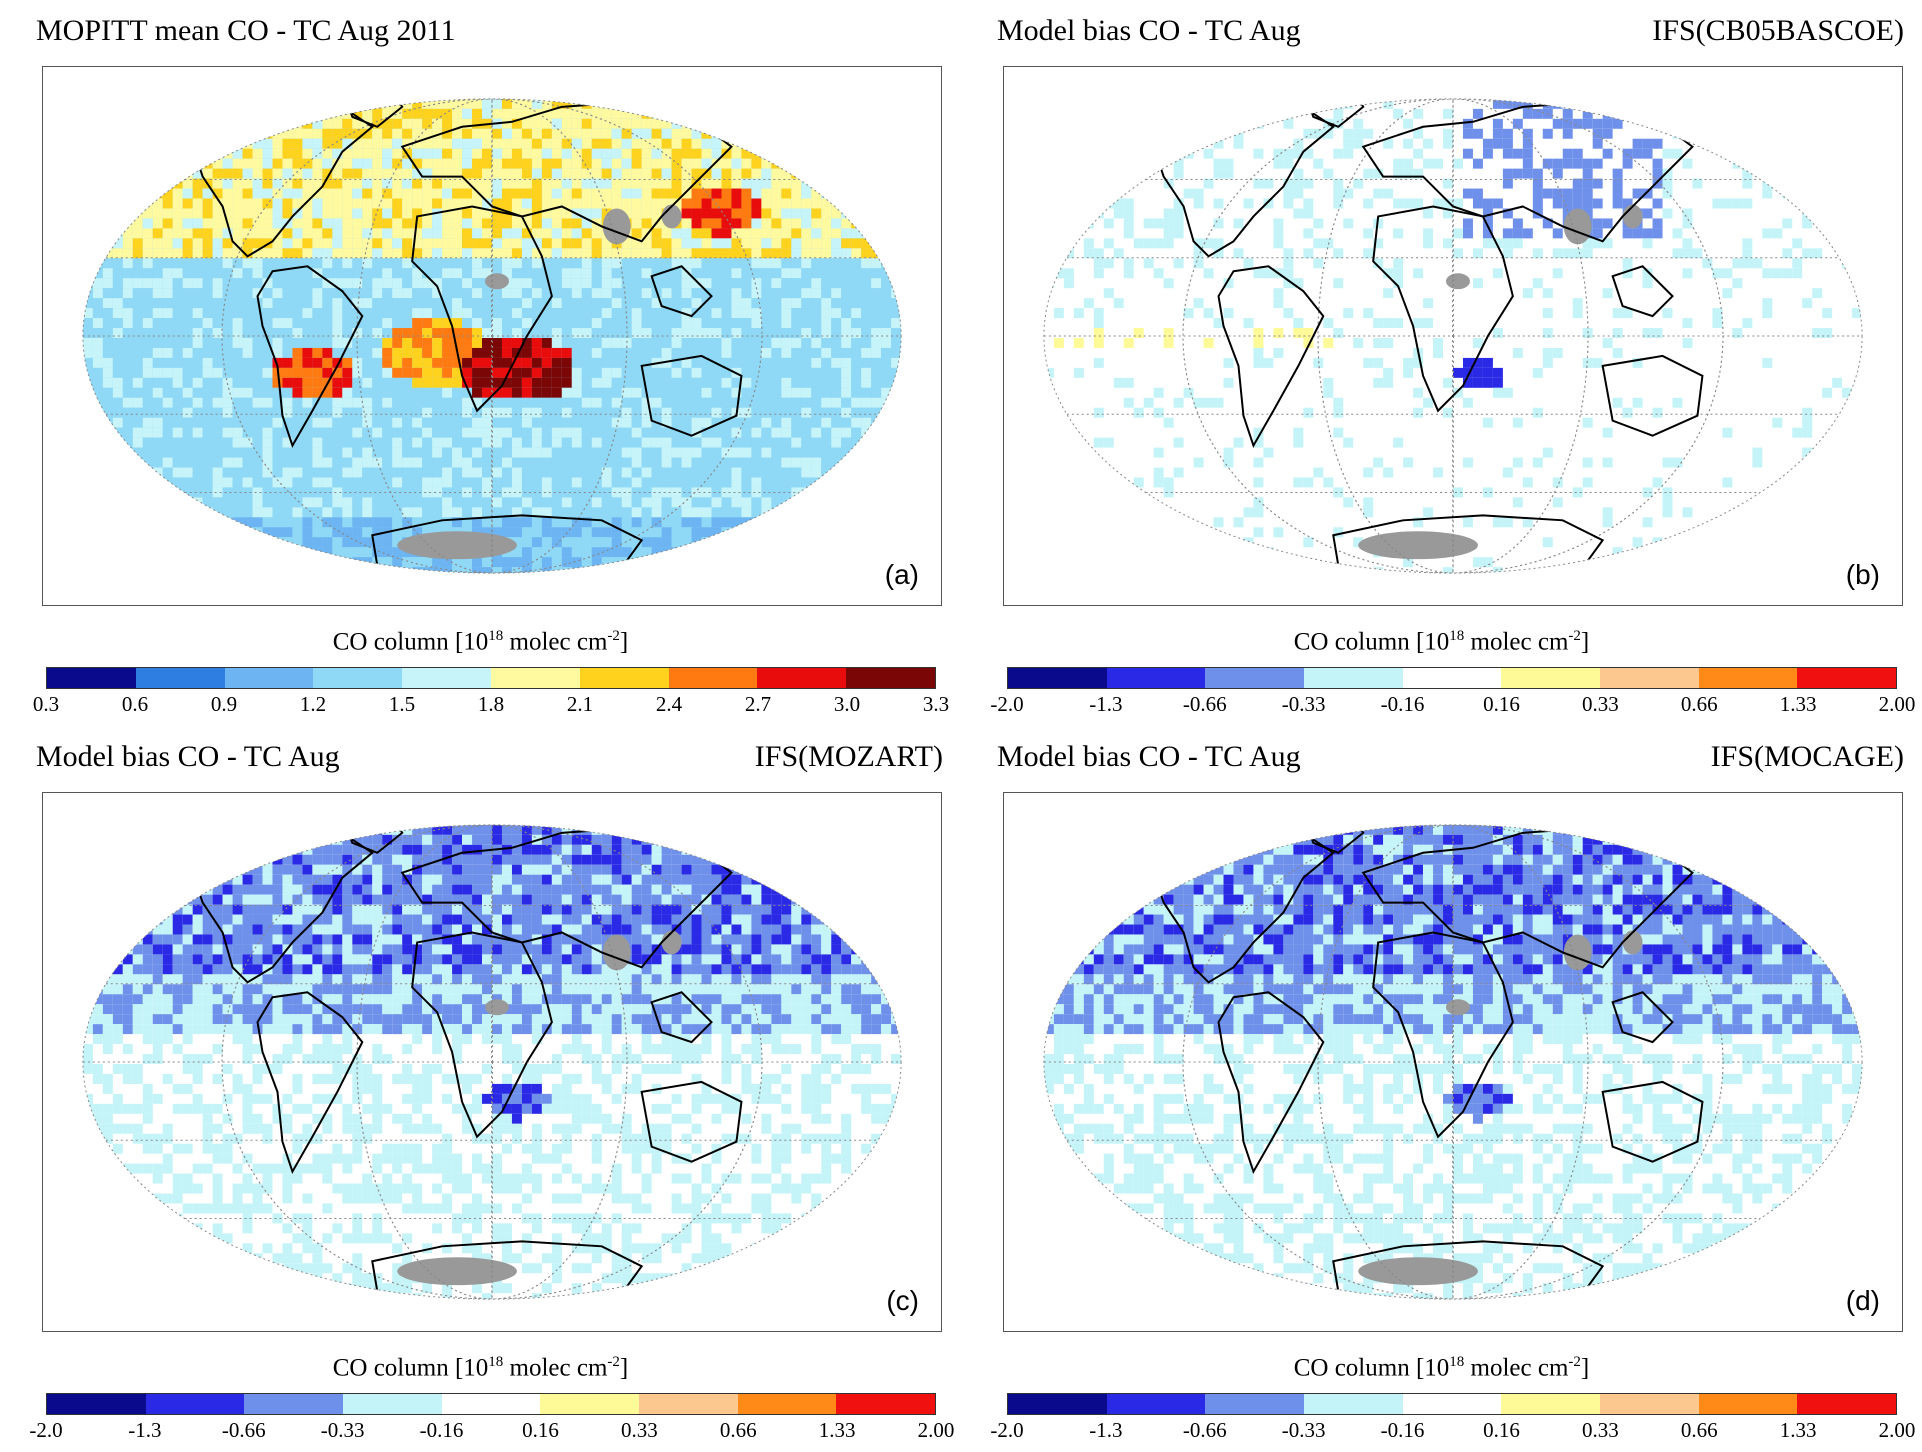  What do you see at coordinates (491, 704) in the screenshot?
I see `colorbar-ticks: 0.3 0.6 0.9 1.2 1.5 1.8 2.1 2.4 2.7 3.0 3.3` at bounding box center [491, 704].